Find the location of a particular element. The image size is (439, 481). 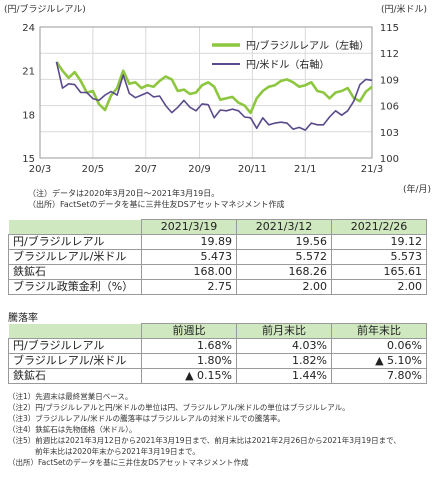

usd-jpy-line is located at coordinates (214, 96).